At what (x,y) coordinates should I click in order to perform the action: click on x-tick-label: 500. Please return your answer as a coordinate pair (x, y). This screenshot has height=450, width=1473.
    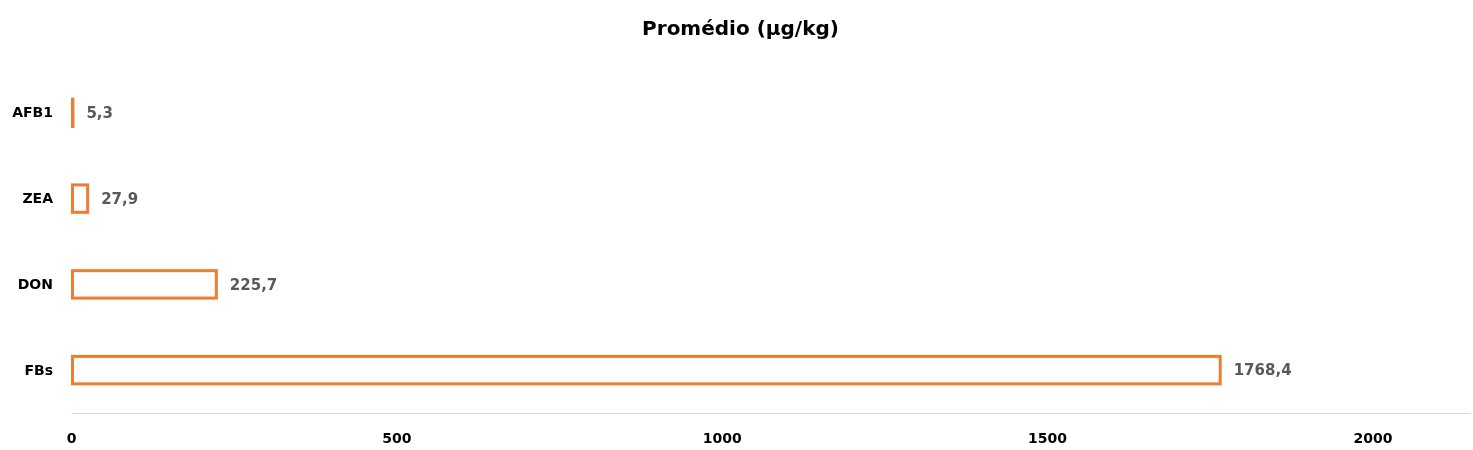
    Looking at the image, I should click on (397, 437).